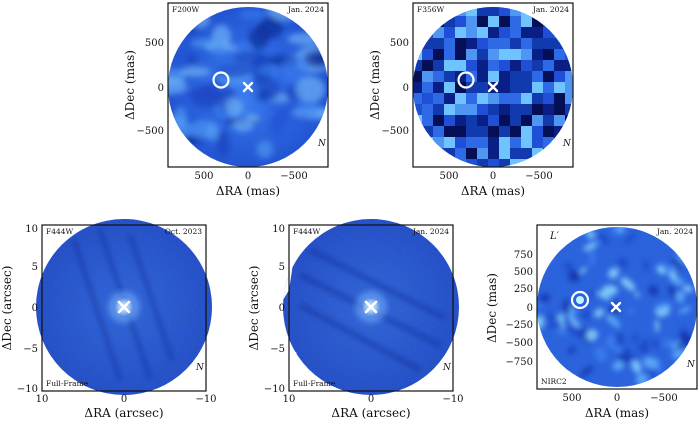  I want to click on panel-f444w-jan2024-star-cross, so click(371, 307).